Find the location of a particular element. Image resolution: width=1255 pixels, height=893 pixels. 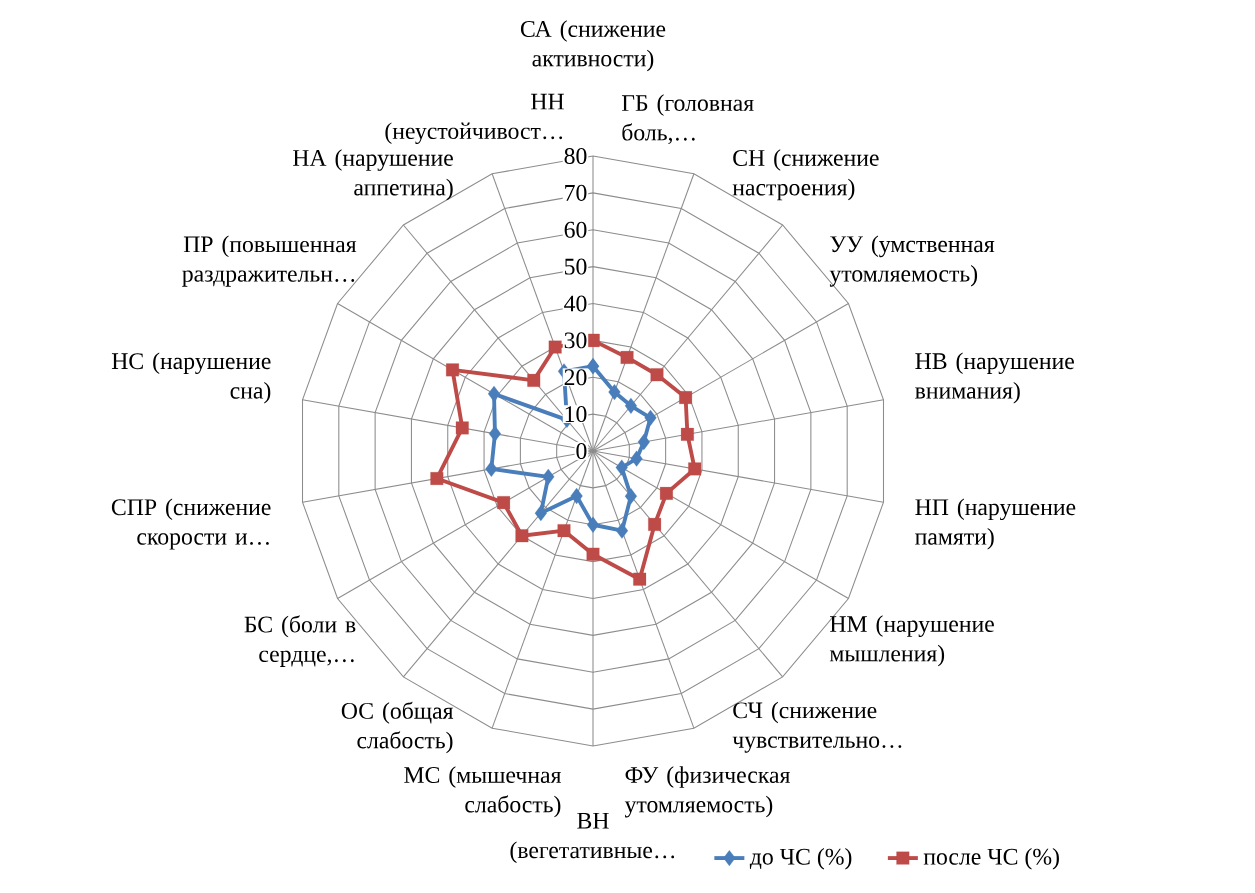

legend-label: после ЧС (%) is located at coordinates (991, 859).